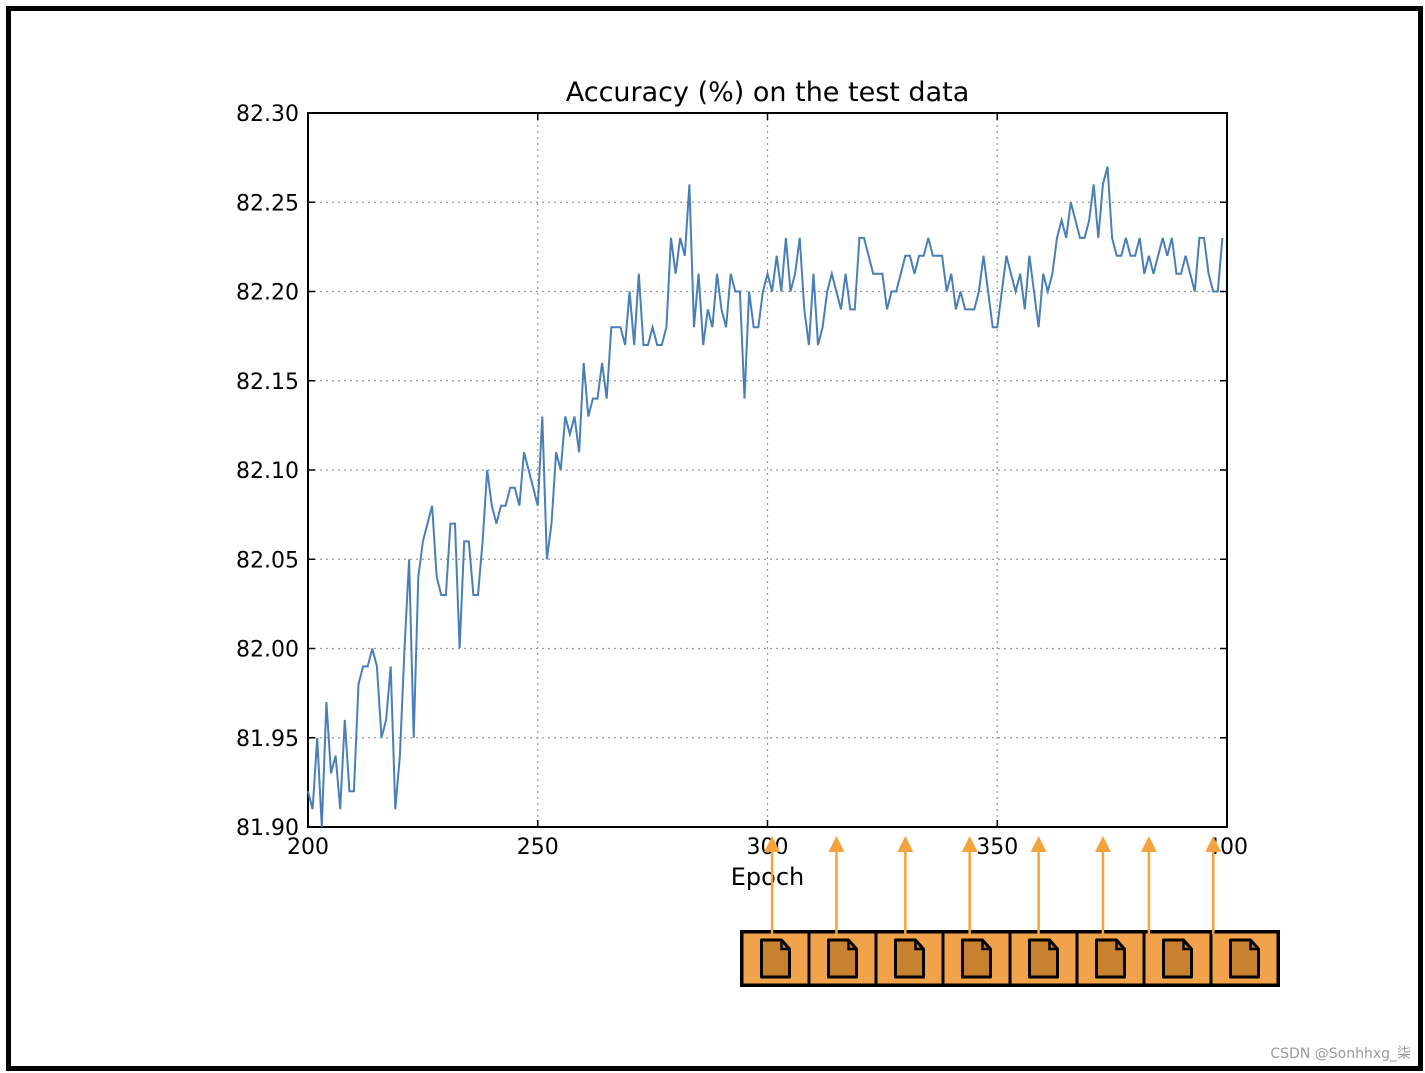  What do you see at coordinates (267, 650) in the screenshot?
I see `y-tick-label: 82.00` at bounding box center [267, 650].